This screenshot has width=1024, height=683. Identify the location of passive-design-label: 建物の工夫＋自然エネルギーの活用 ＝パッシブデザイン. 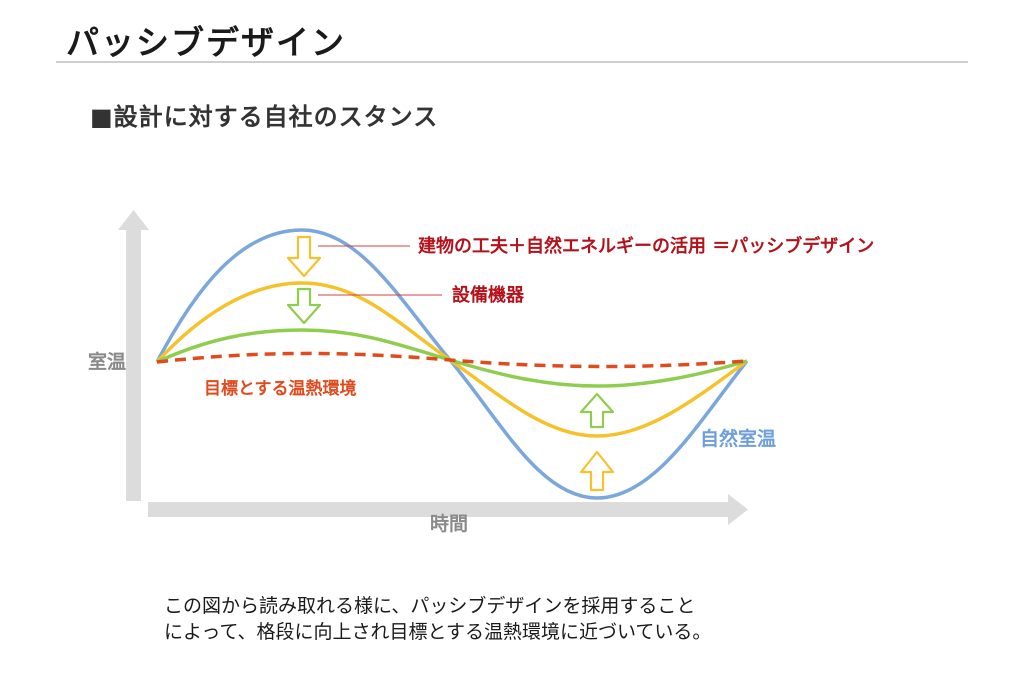
(646, 246).